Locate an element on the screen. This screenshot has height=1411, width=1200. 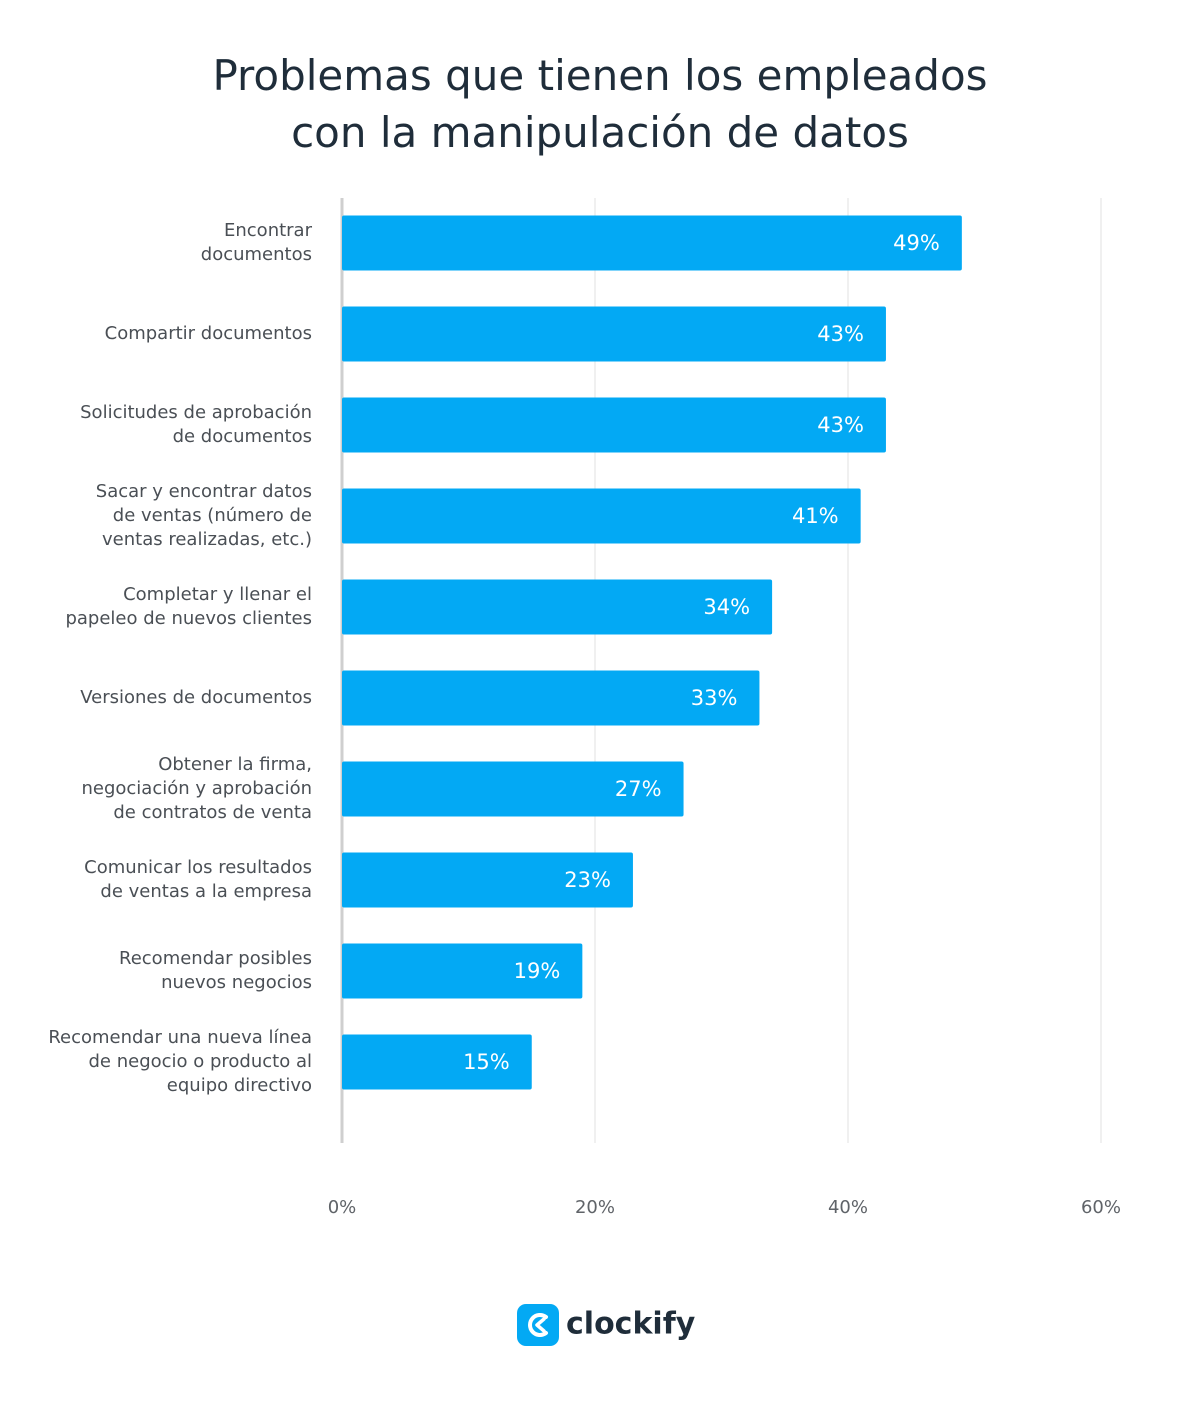
x-tick-label: 40% is located at coordinates (848, 1207).